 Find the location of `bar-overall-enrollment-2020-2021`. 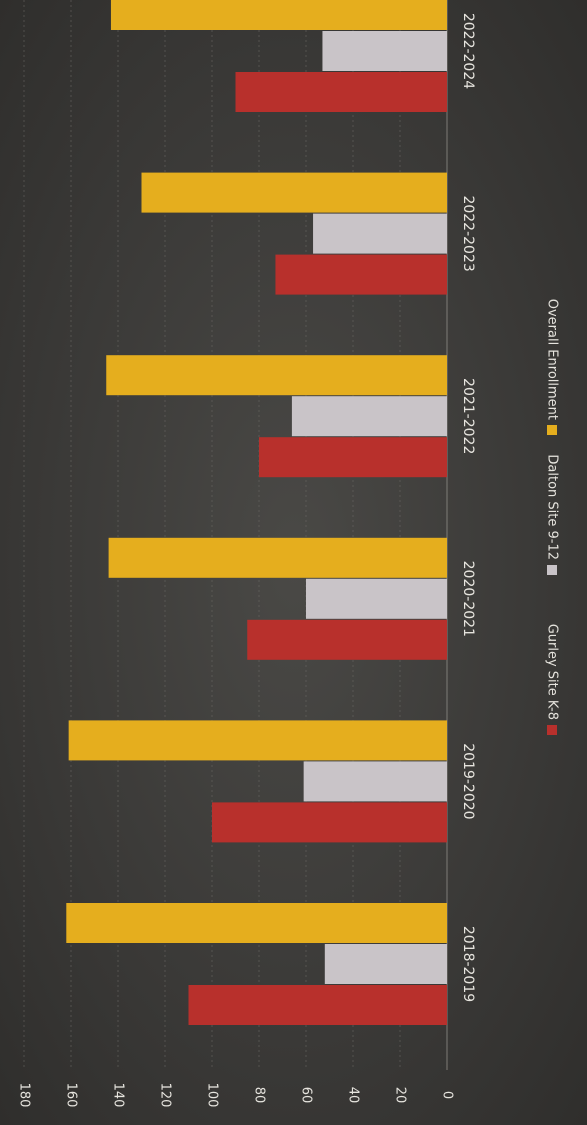

bar-overall-enrollment-2020-2021 is located at coordinates (277, 557).